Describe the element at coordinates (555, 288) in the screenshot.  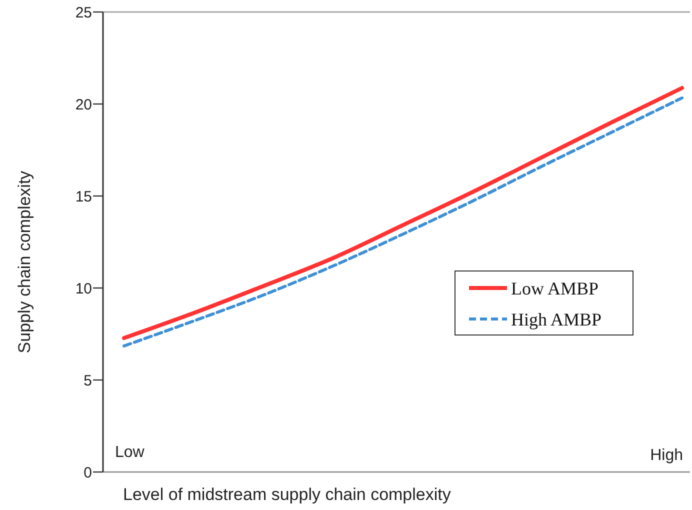
I see `legend-label: Low AMBP` at that location.